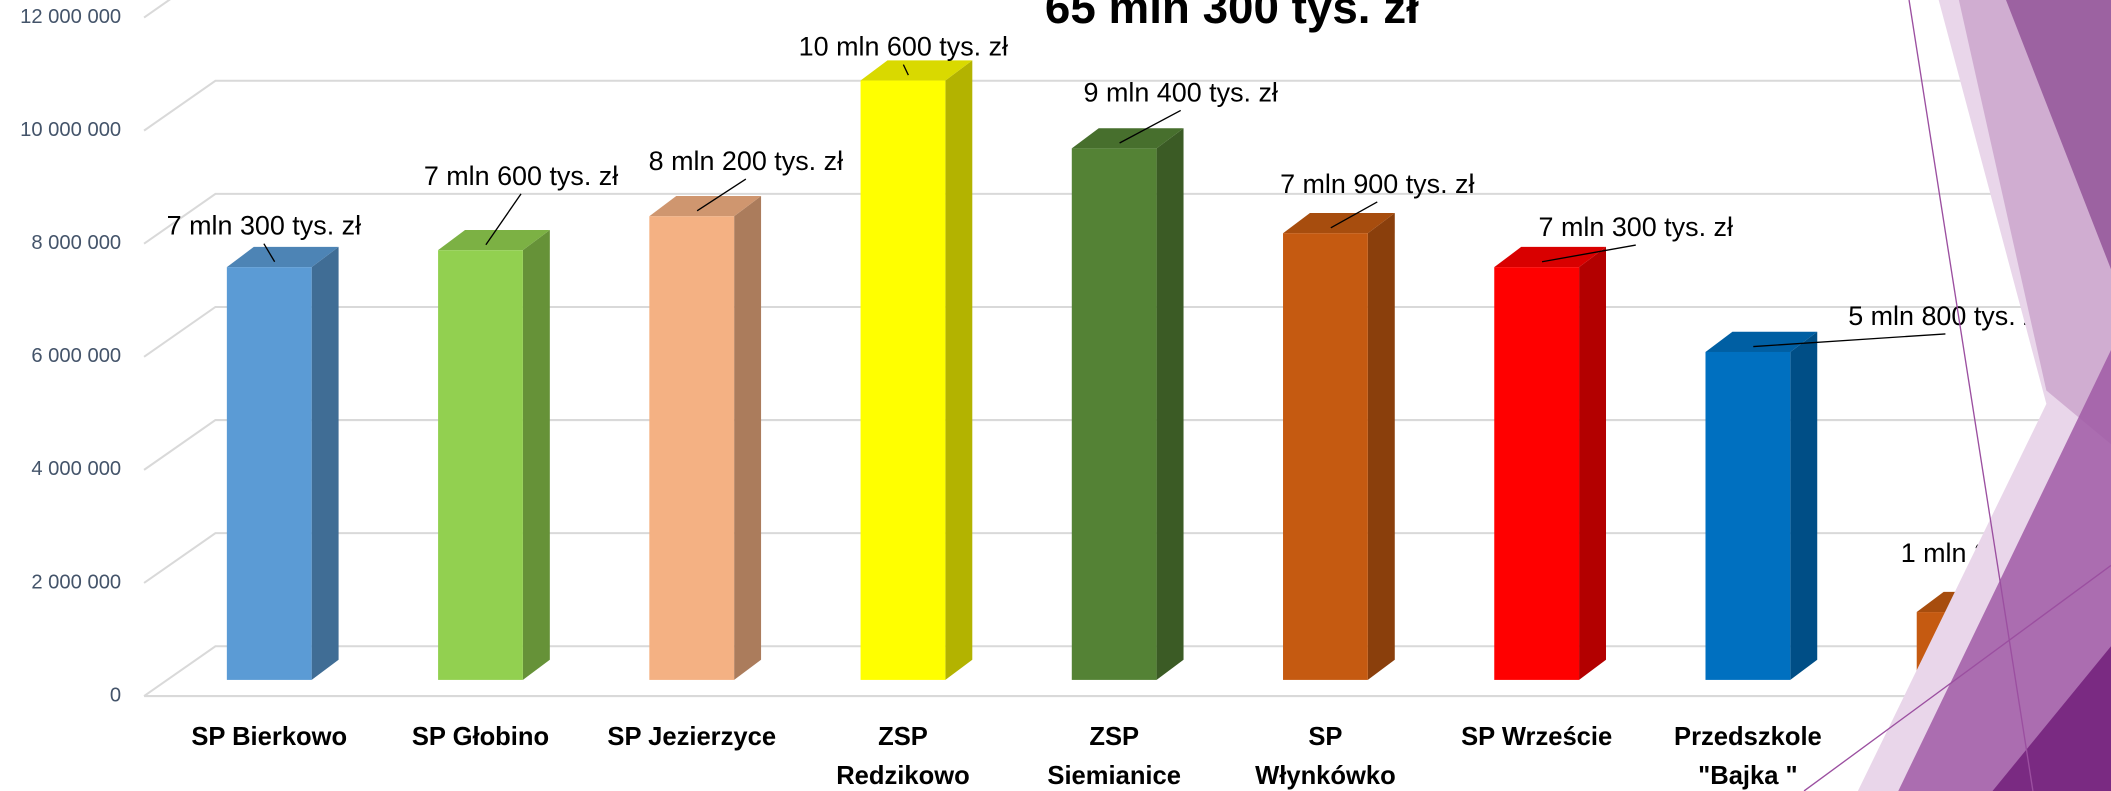 Image resolution: width=2111 pixels, height=791 pixels. What do you see at coordinates (521, 176) in the screenshot?
I see `value-label: 7 mln 600 tys. zł` at bounding box center [521, 176].